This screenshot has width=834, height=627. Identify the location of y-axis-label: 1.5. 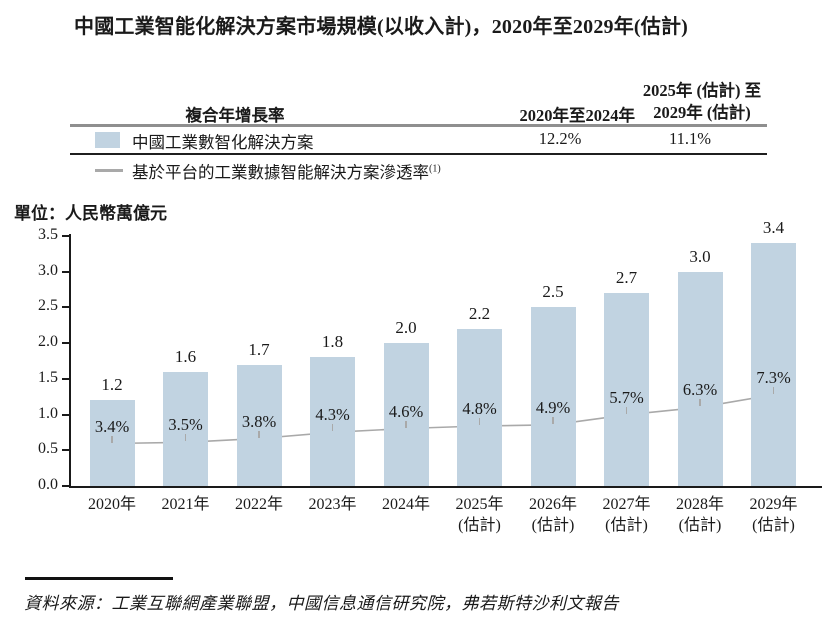
(48, 377).